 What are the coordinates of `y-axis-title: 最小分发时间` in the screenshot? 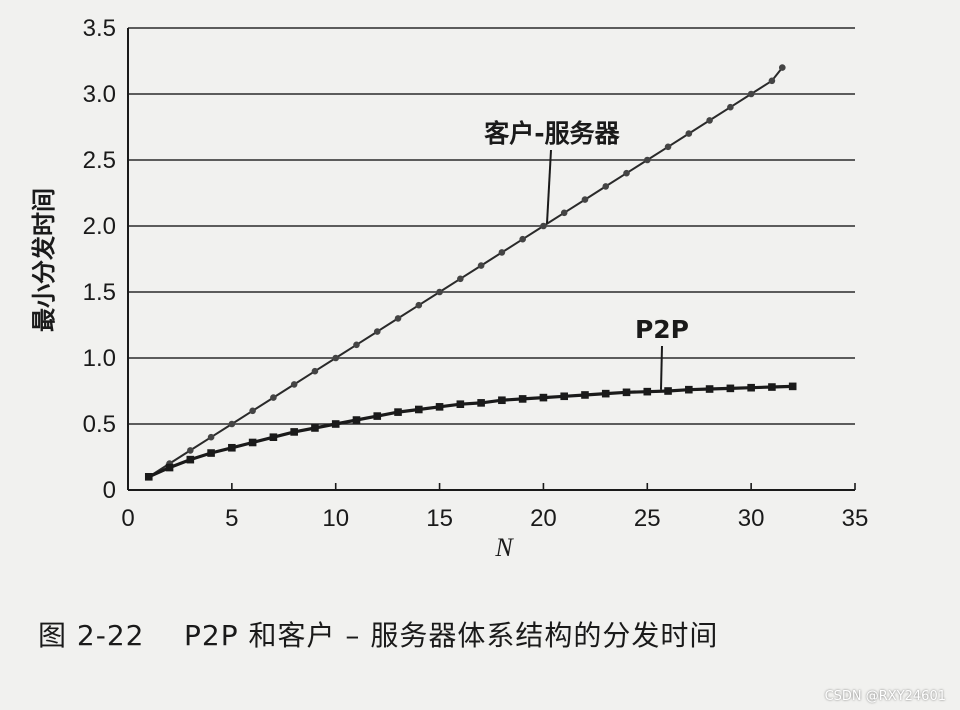 It's located at (44, 260).